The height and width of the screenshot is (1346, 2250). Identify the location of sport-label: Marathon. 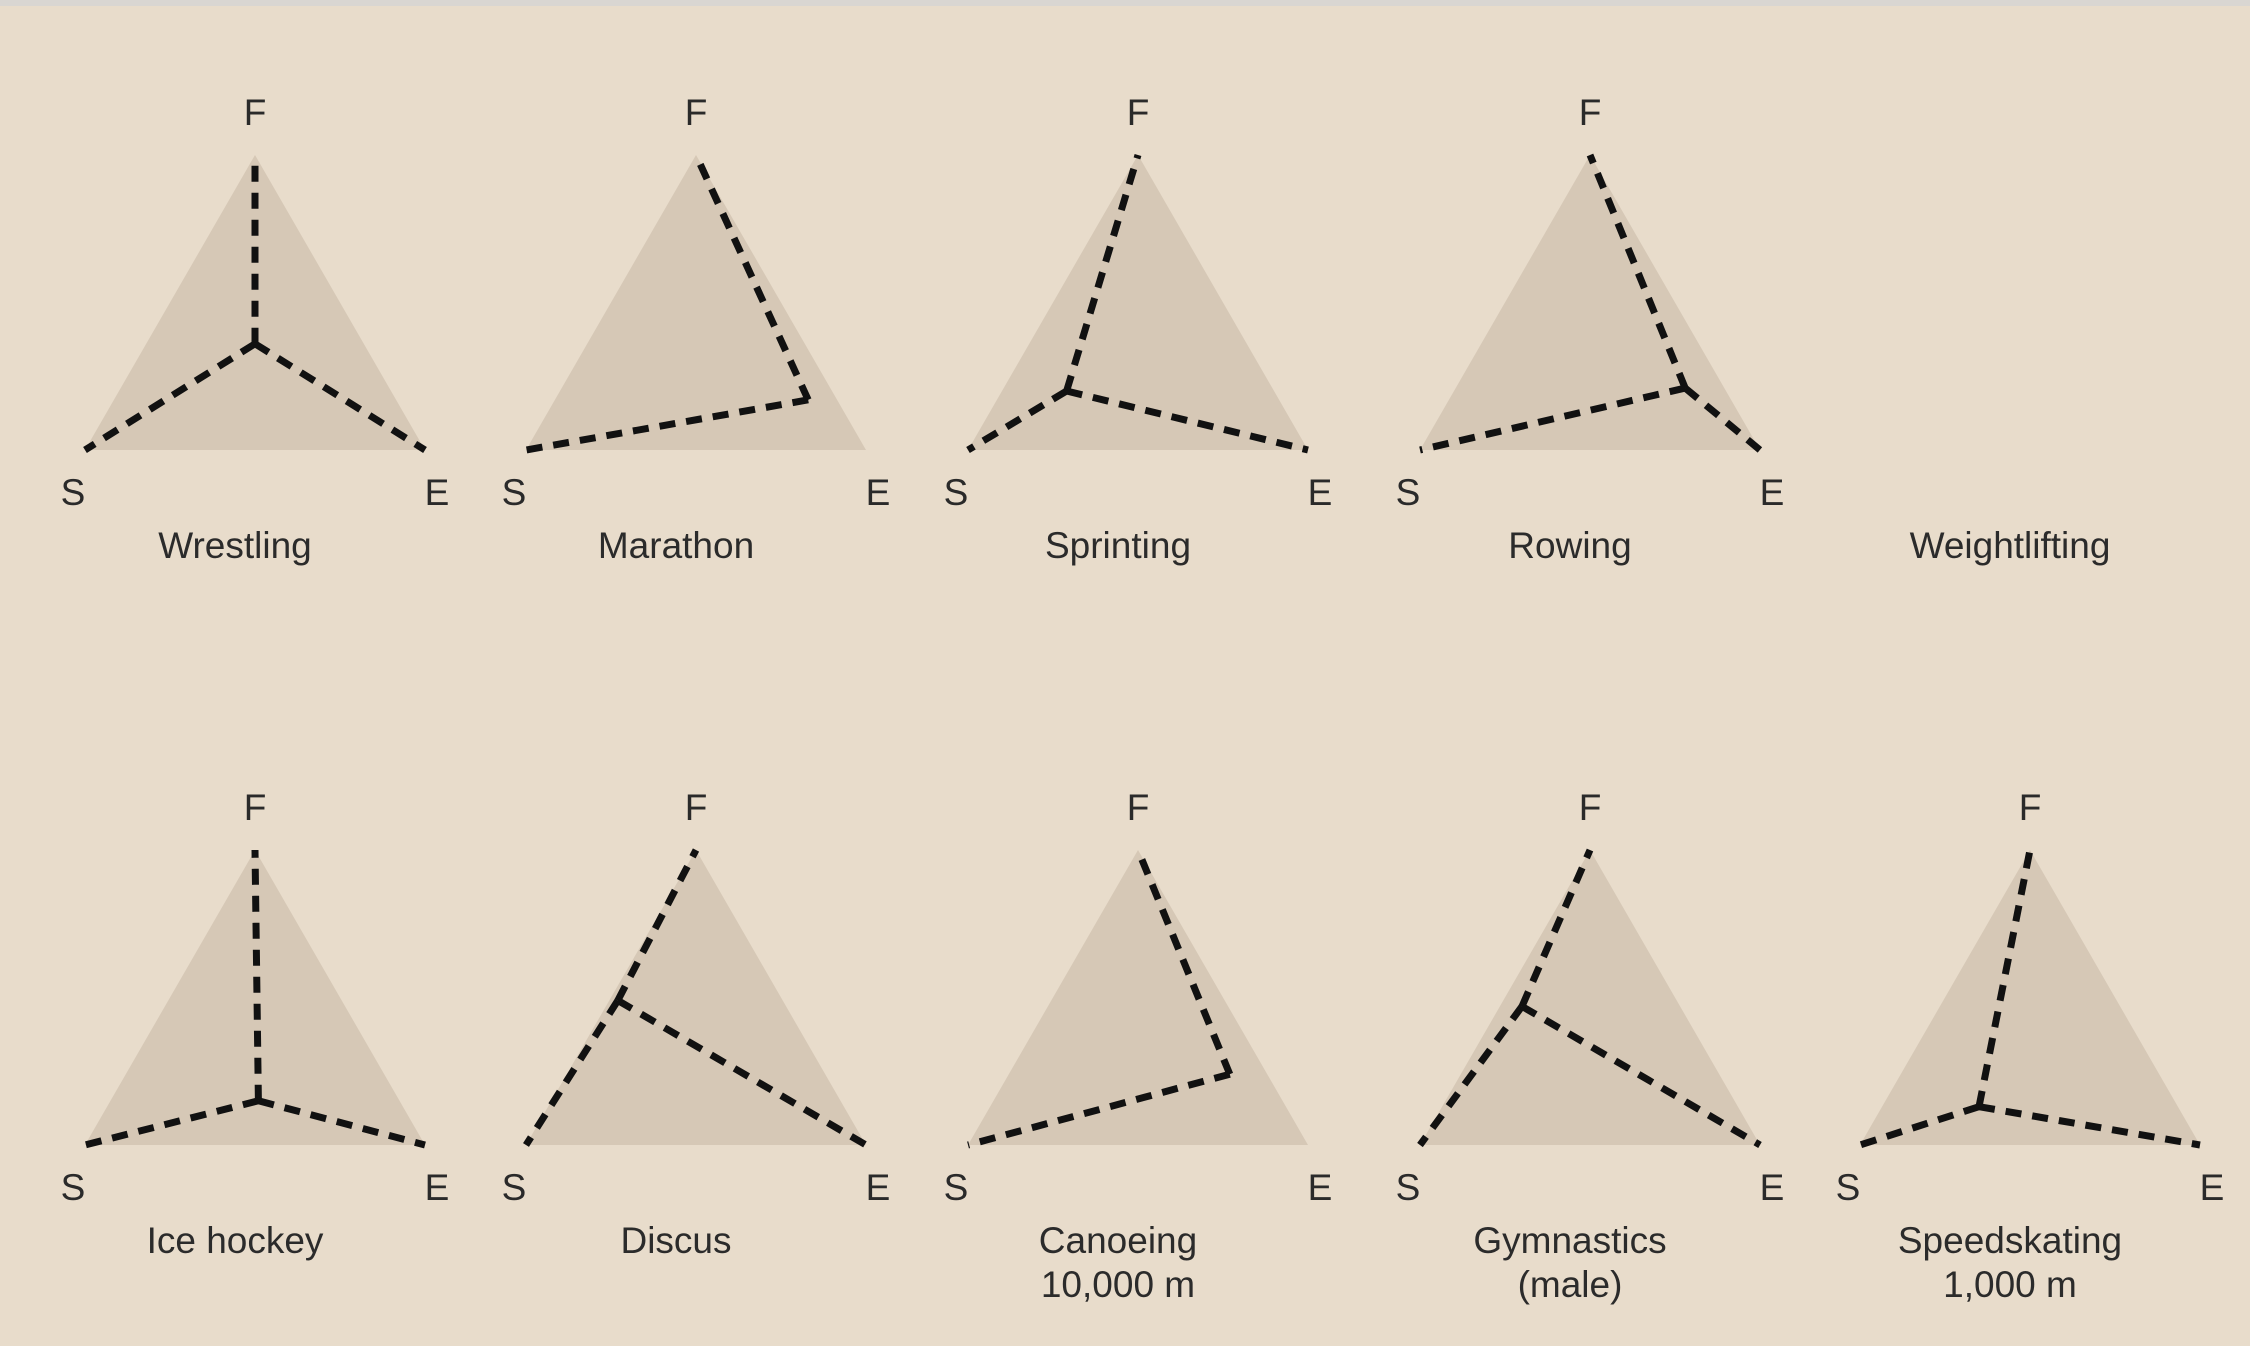
(676, 545).